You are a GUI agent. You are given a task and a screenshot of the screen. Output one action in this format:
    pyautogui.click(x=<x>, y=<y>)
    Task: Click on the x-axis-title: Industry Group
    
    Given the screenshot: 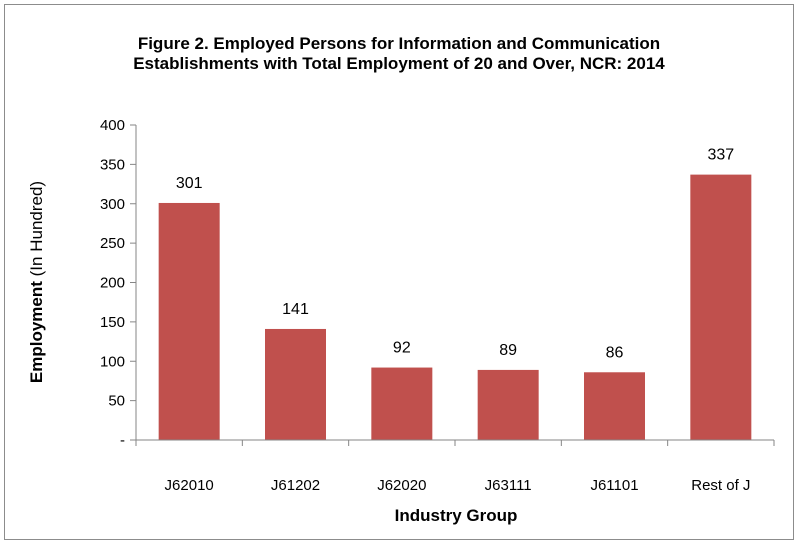 What is the action you would take?
    pyautogui.click(x=456, y=515)
    